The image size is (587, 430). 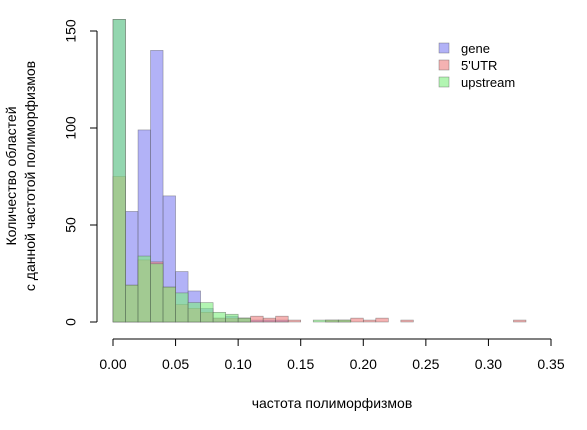 I want to click on y-axis: 0 50 100 150, so click(x=80, y=172).